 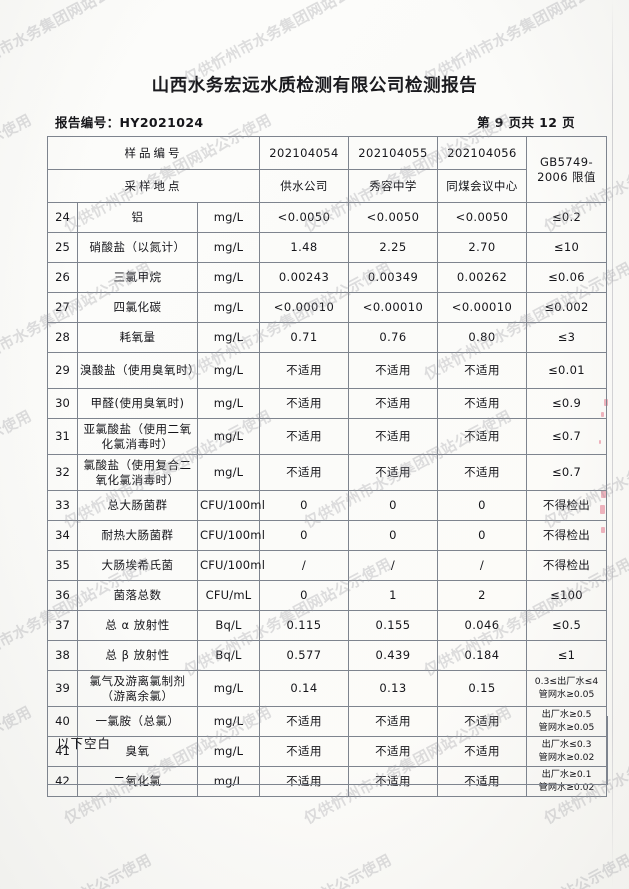 What do you see at coordinates (62, 565) in the screenshot?
I see `row-index: 35` at bounding box center [62, 565].